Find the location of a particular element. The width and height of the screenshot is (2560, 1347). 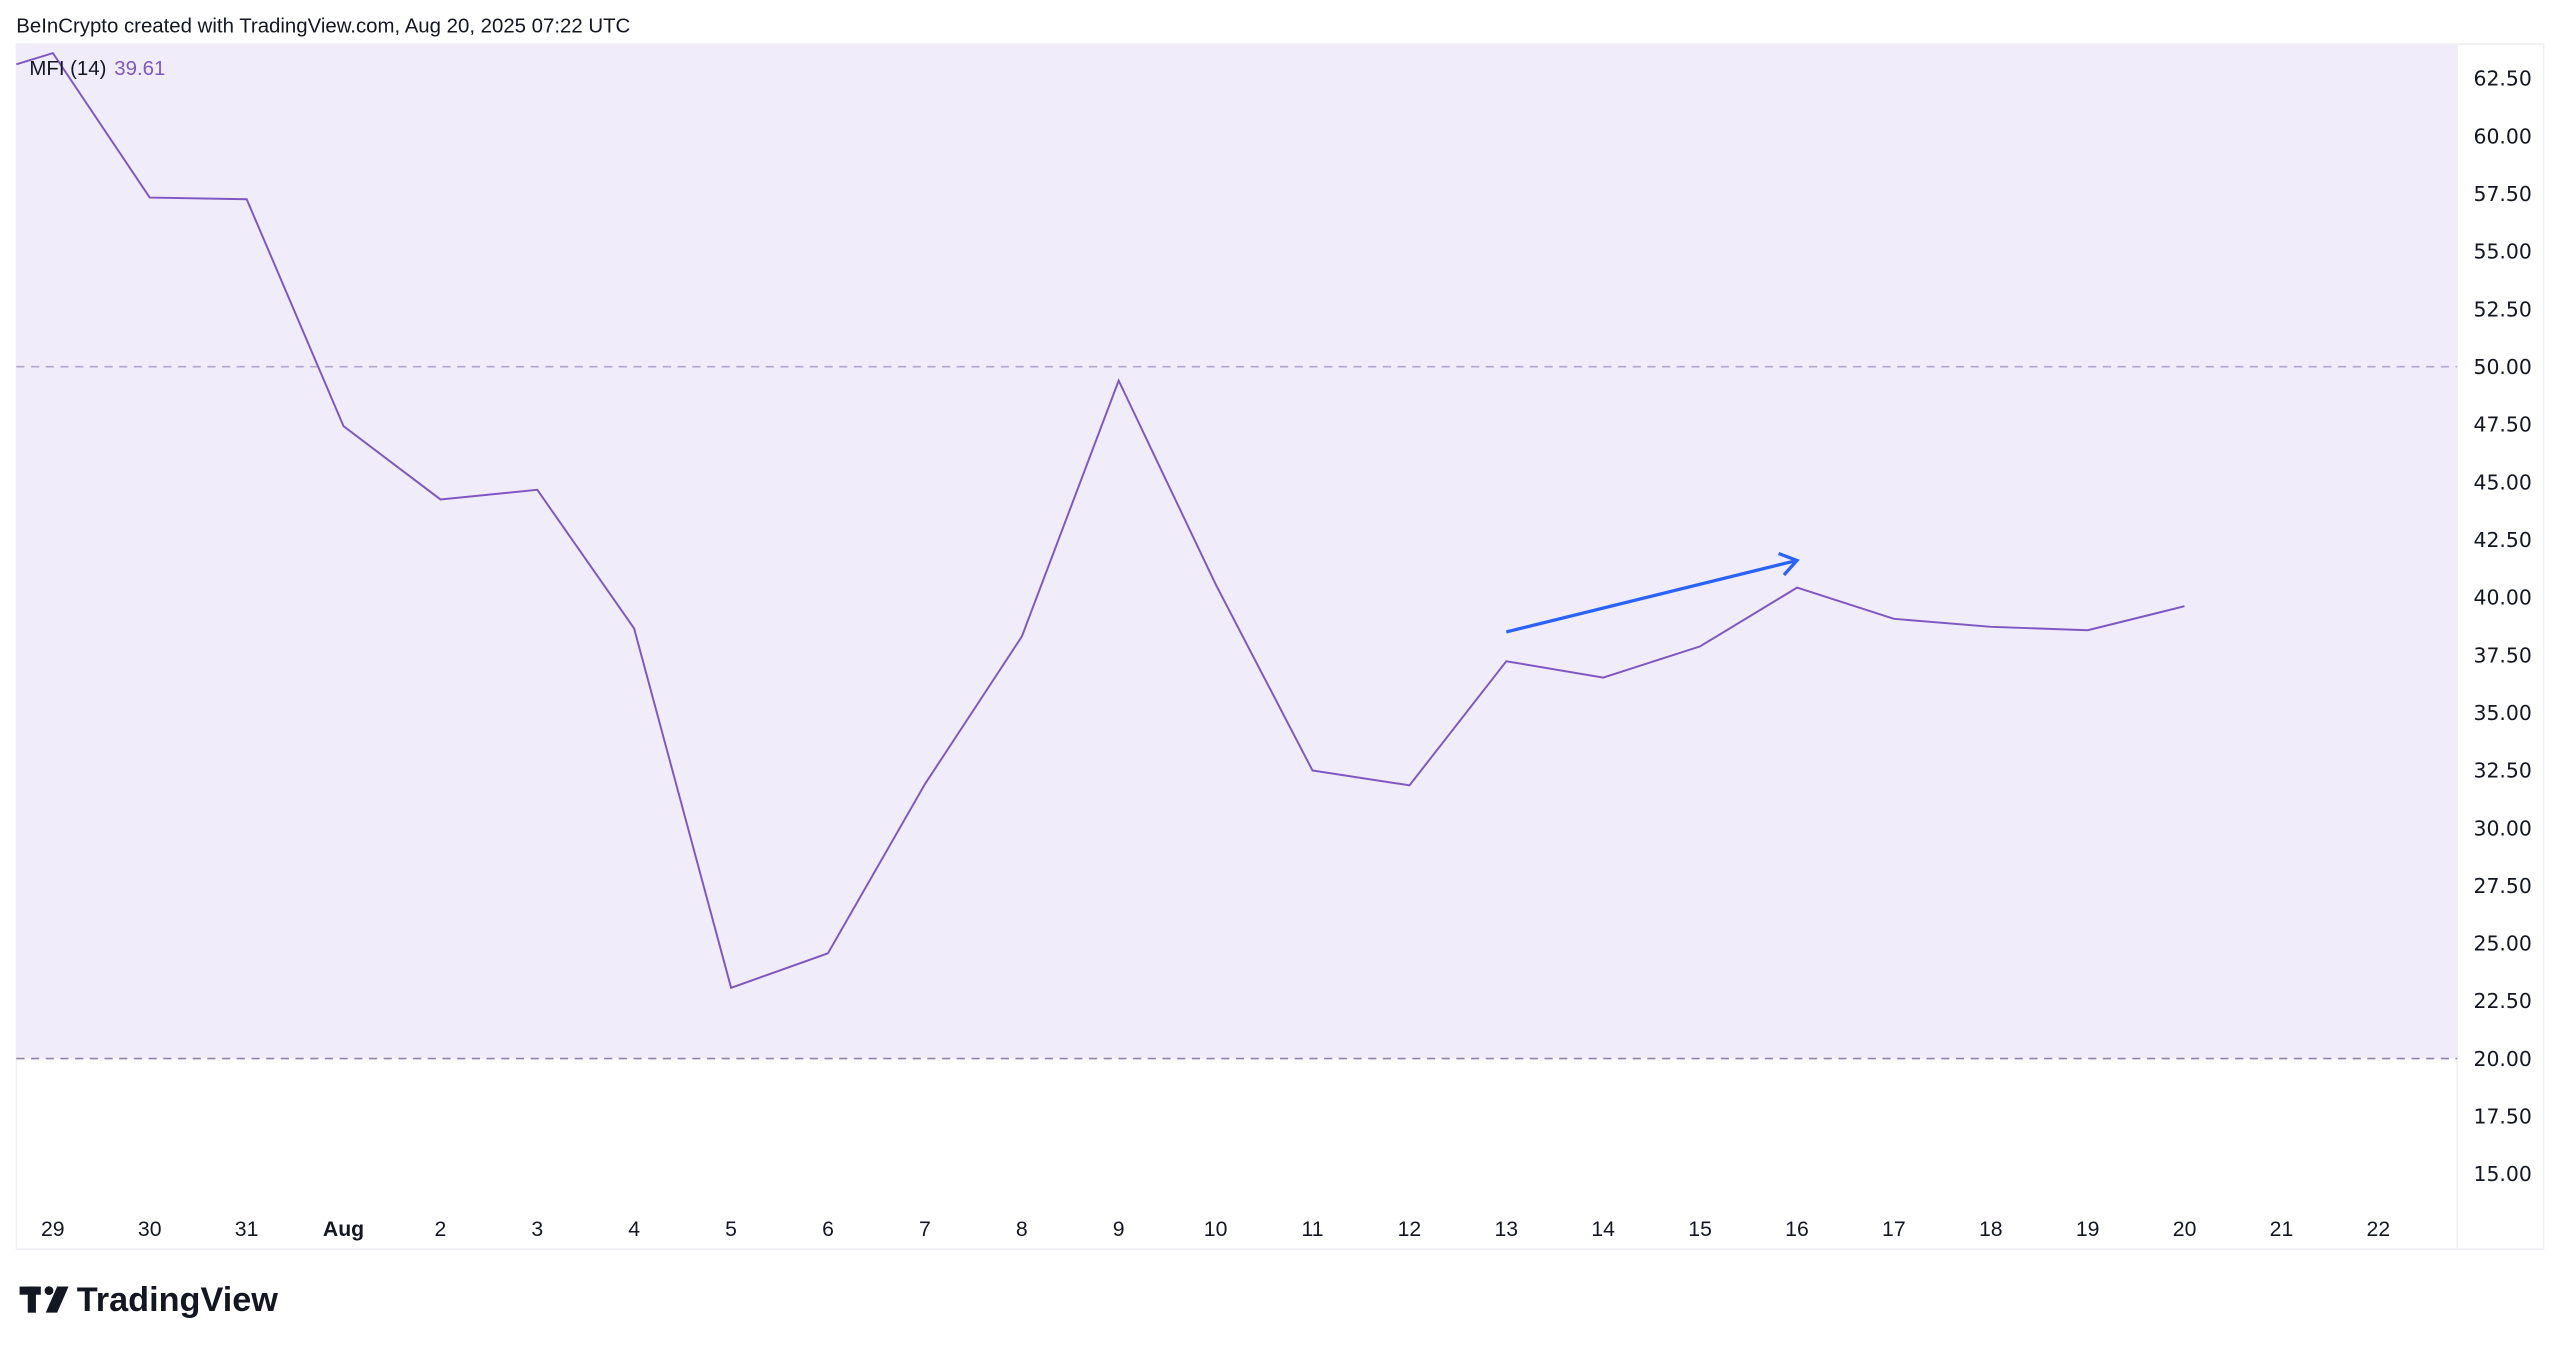

y-tick-label: 20.00 is located at coordinates (2502, 1059).